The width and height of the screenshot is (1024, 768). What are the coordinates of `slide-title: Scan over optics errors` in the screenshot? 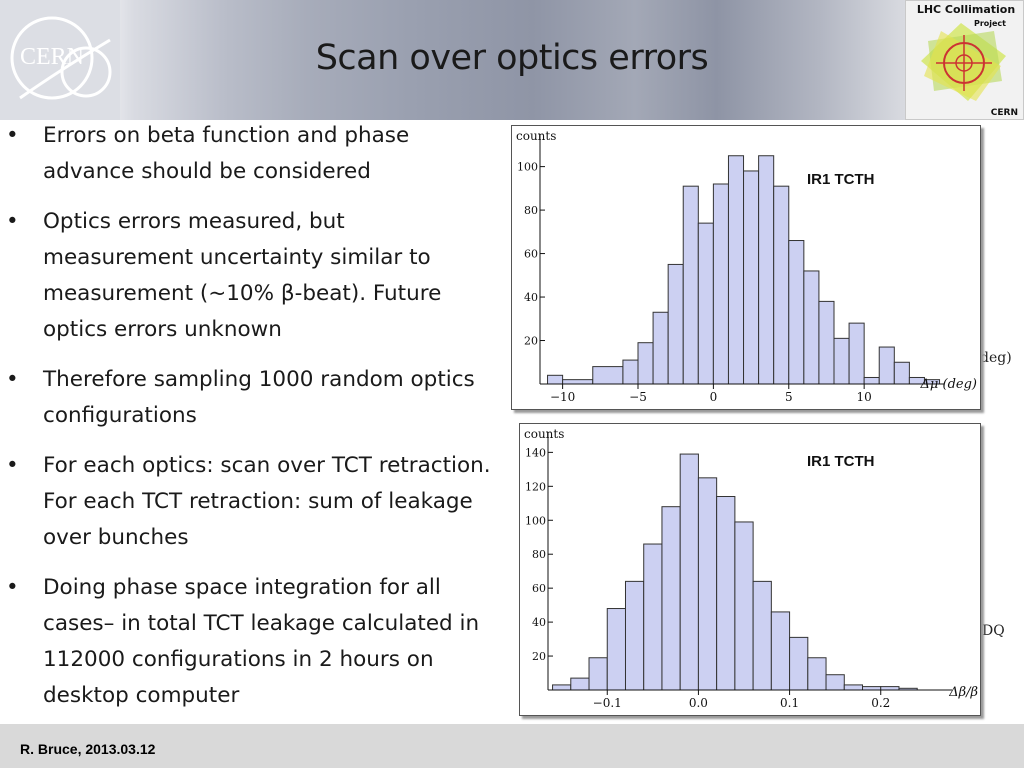 It's located at (512, 58).